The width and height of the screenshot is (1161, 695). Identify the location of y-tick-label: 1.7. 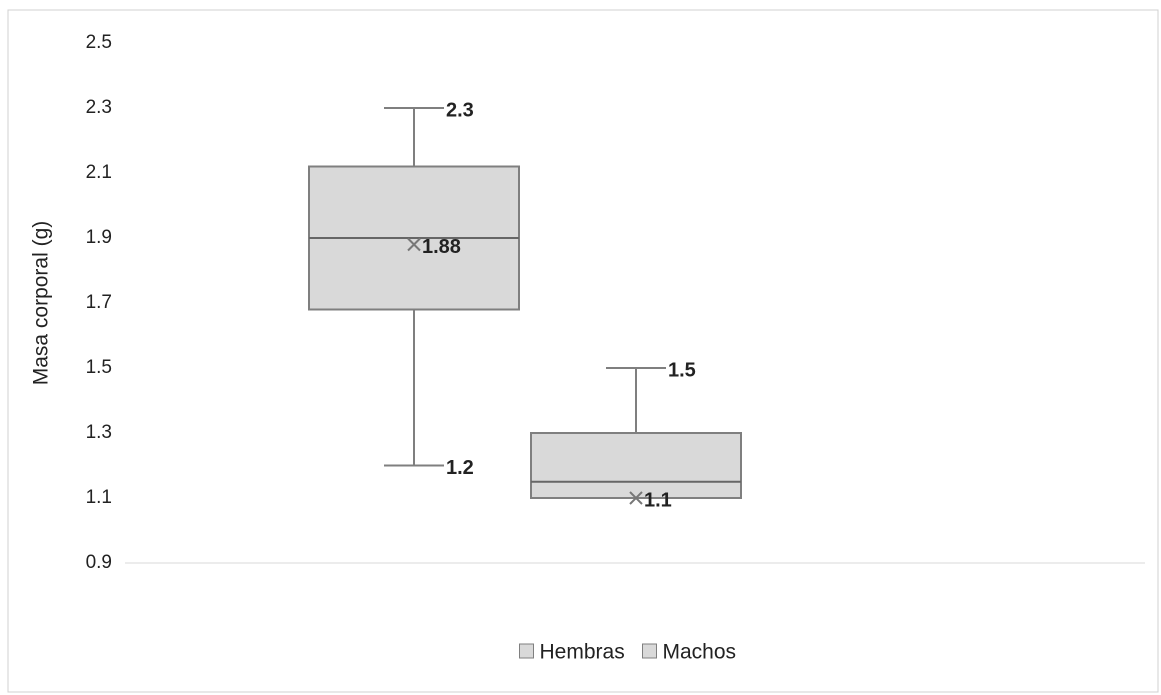
(99, 302).